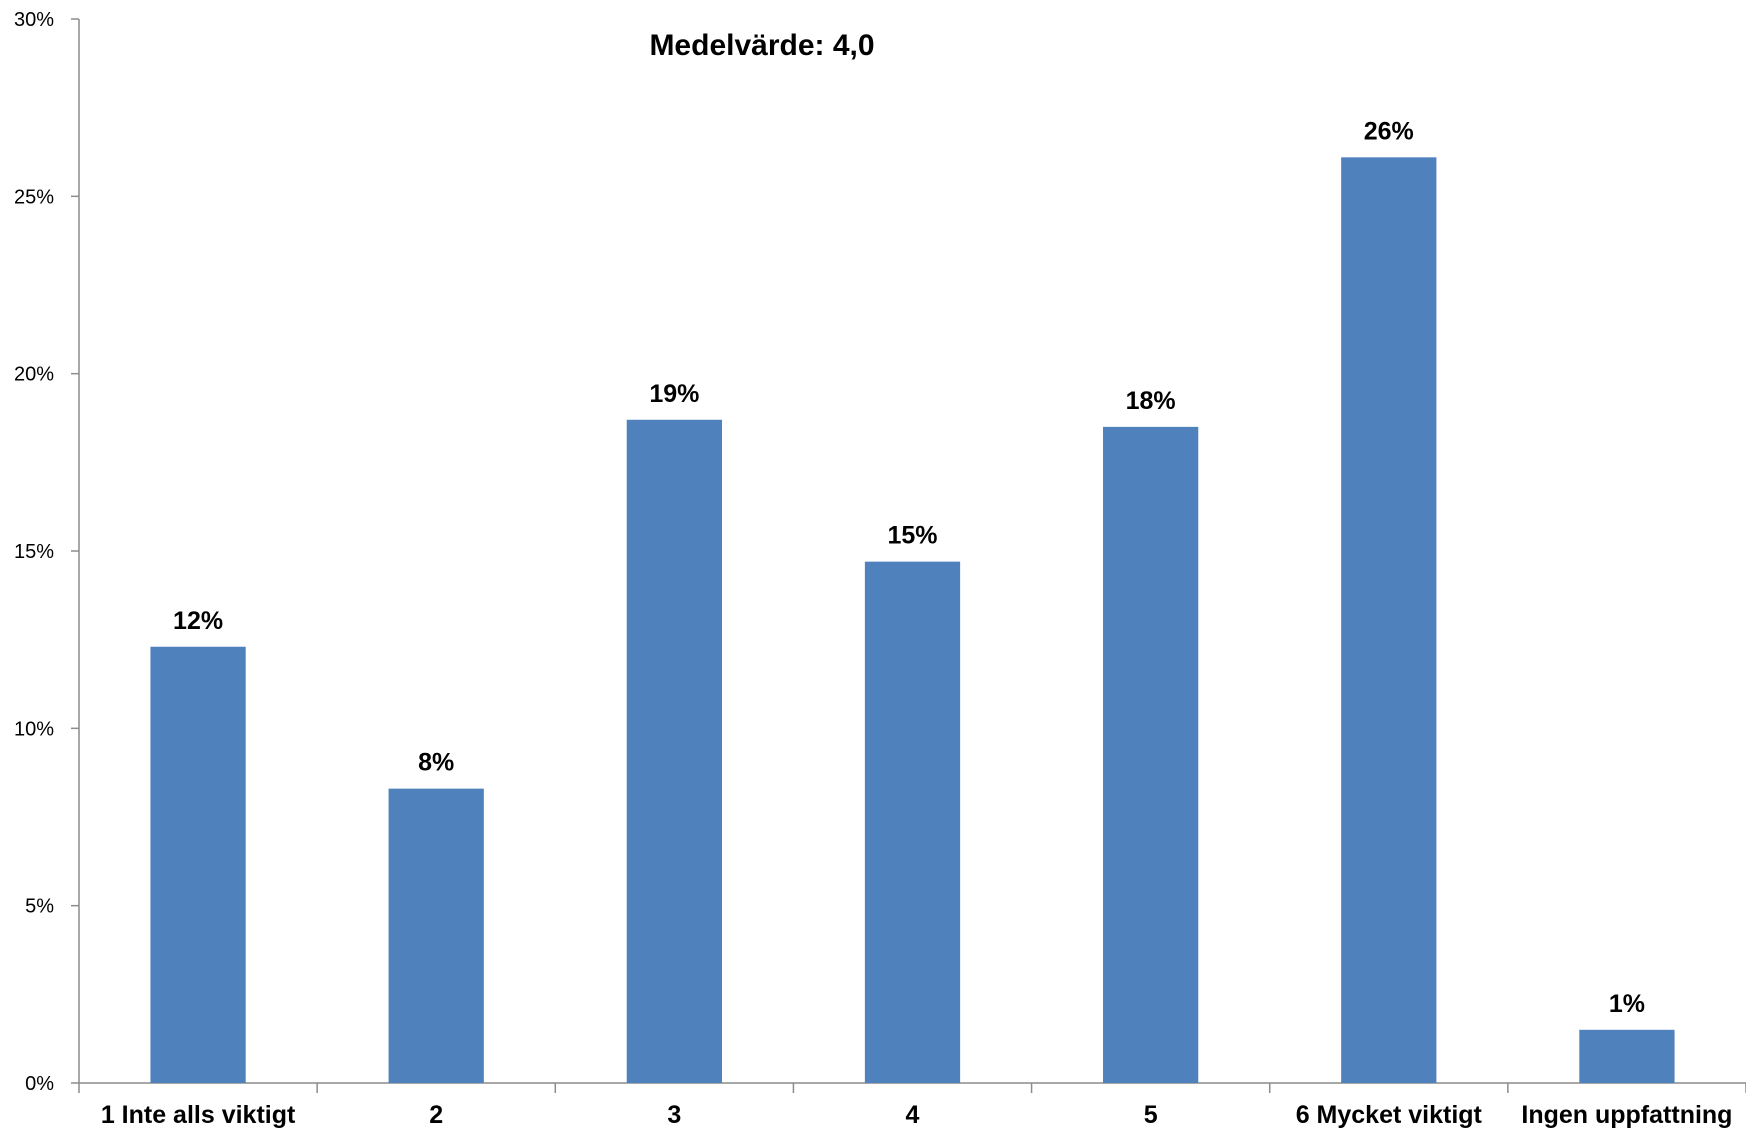  I want to click on data-label: 12%, so click(198, 621).